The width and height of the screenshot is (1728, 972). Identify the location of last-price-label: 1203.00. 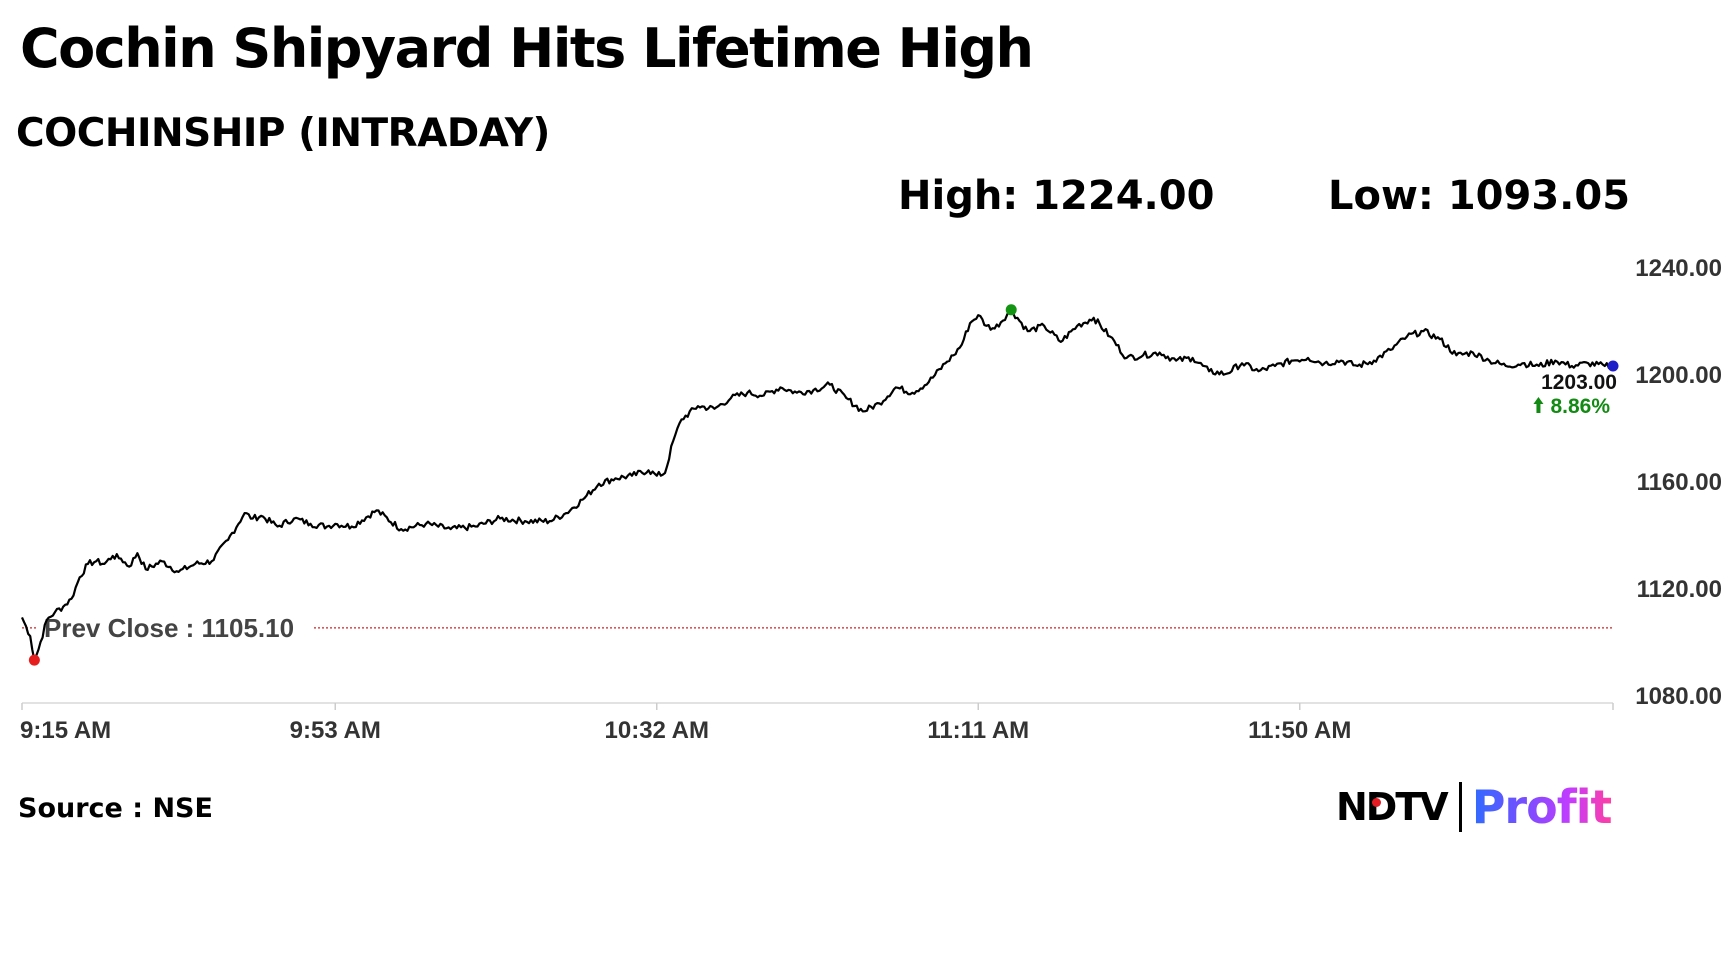
(1579, 382).